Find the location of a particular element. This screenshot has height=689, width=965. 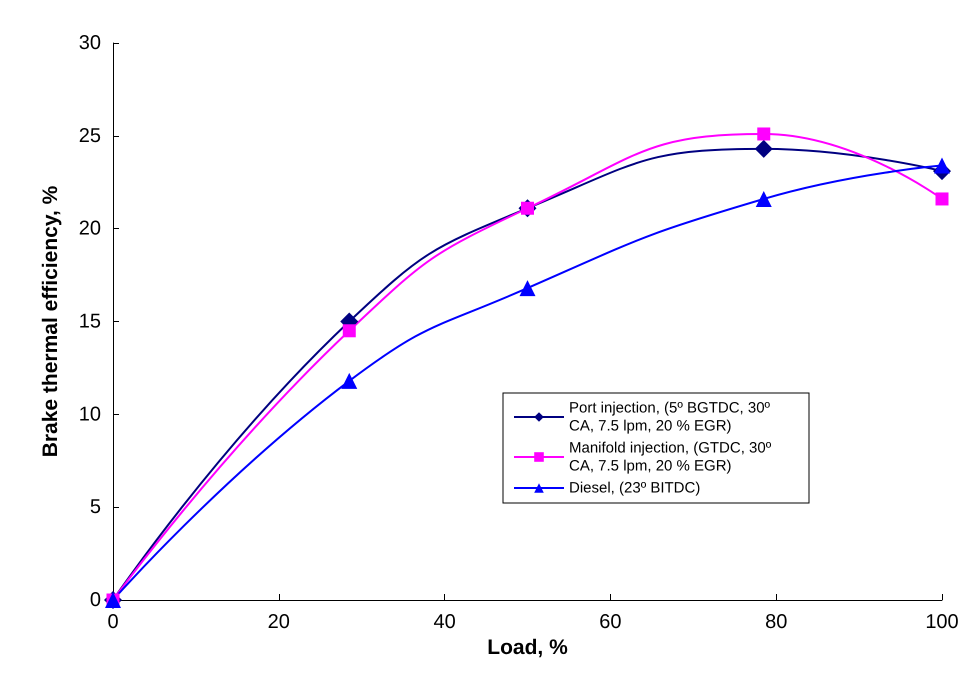

y-tick-label: 15 is located at coordinates (89, 321).